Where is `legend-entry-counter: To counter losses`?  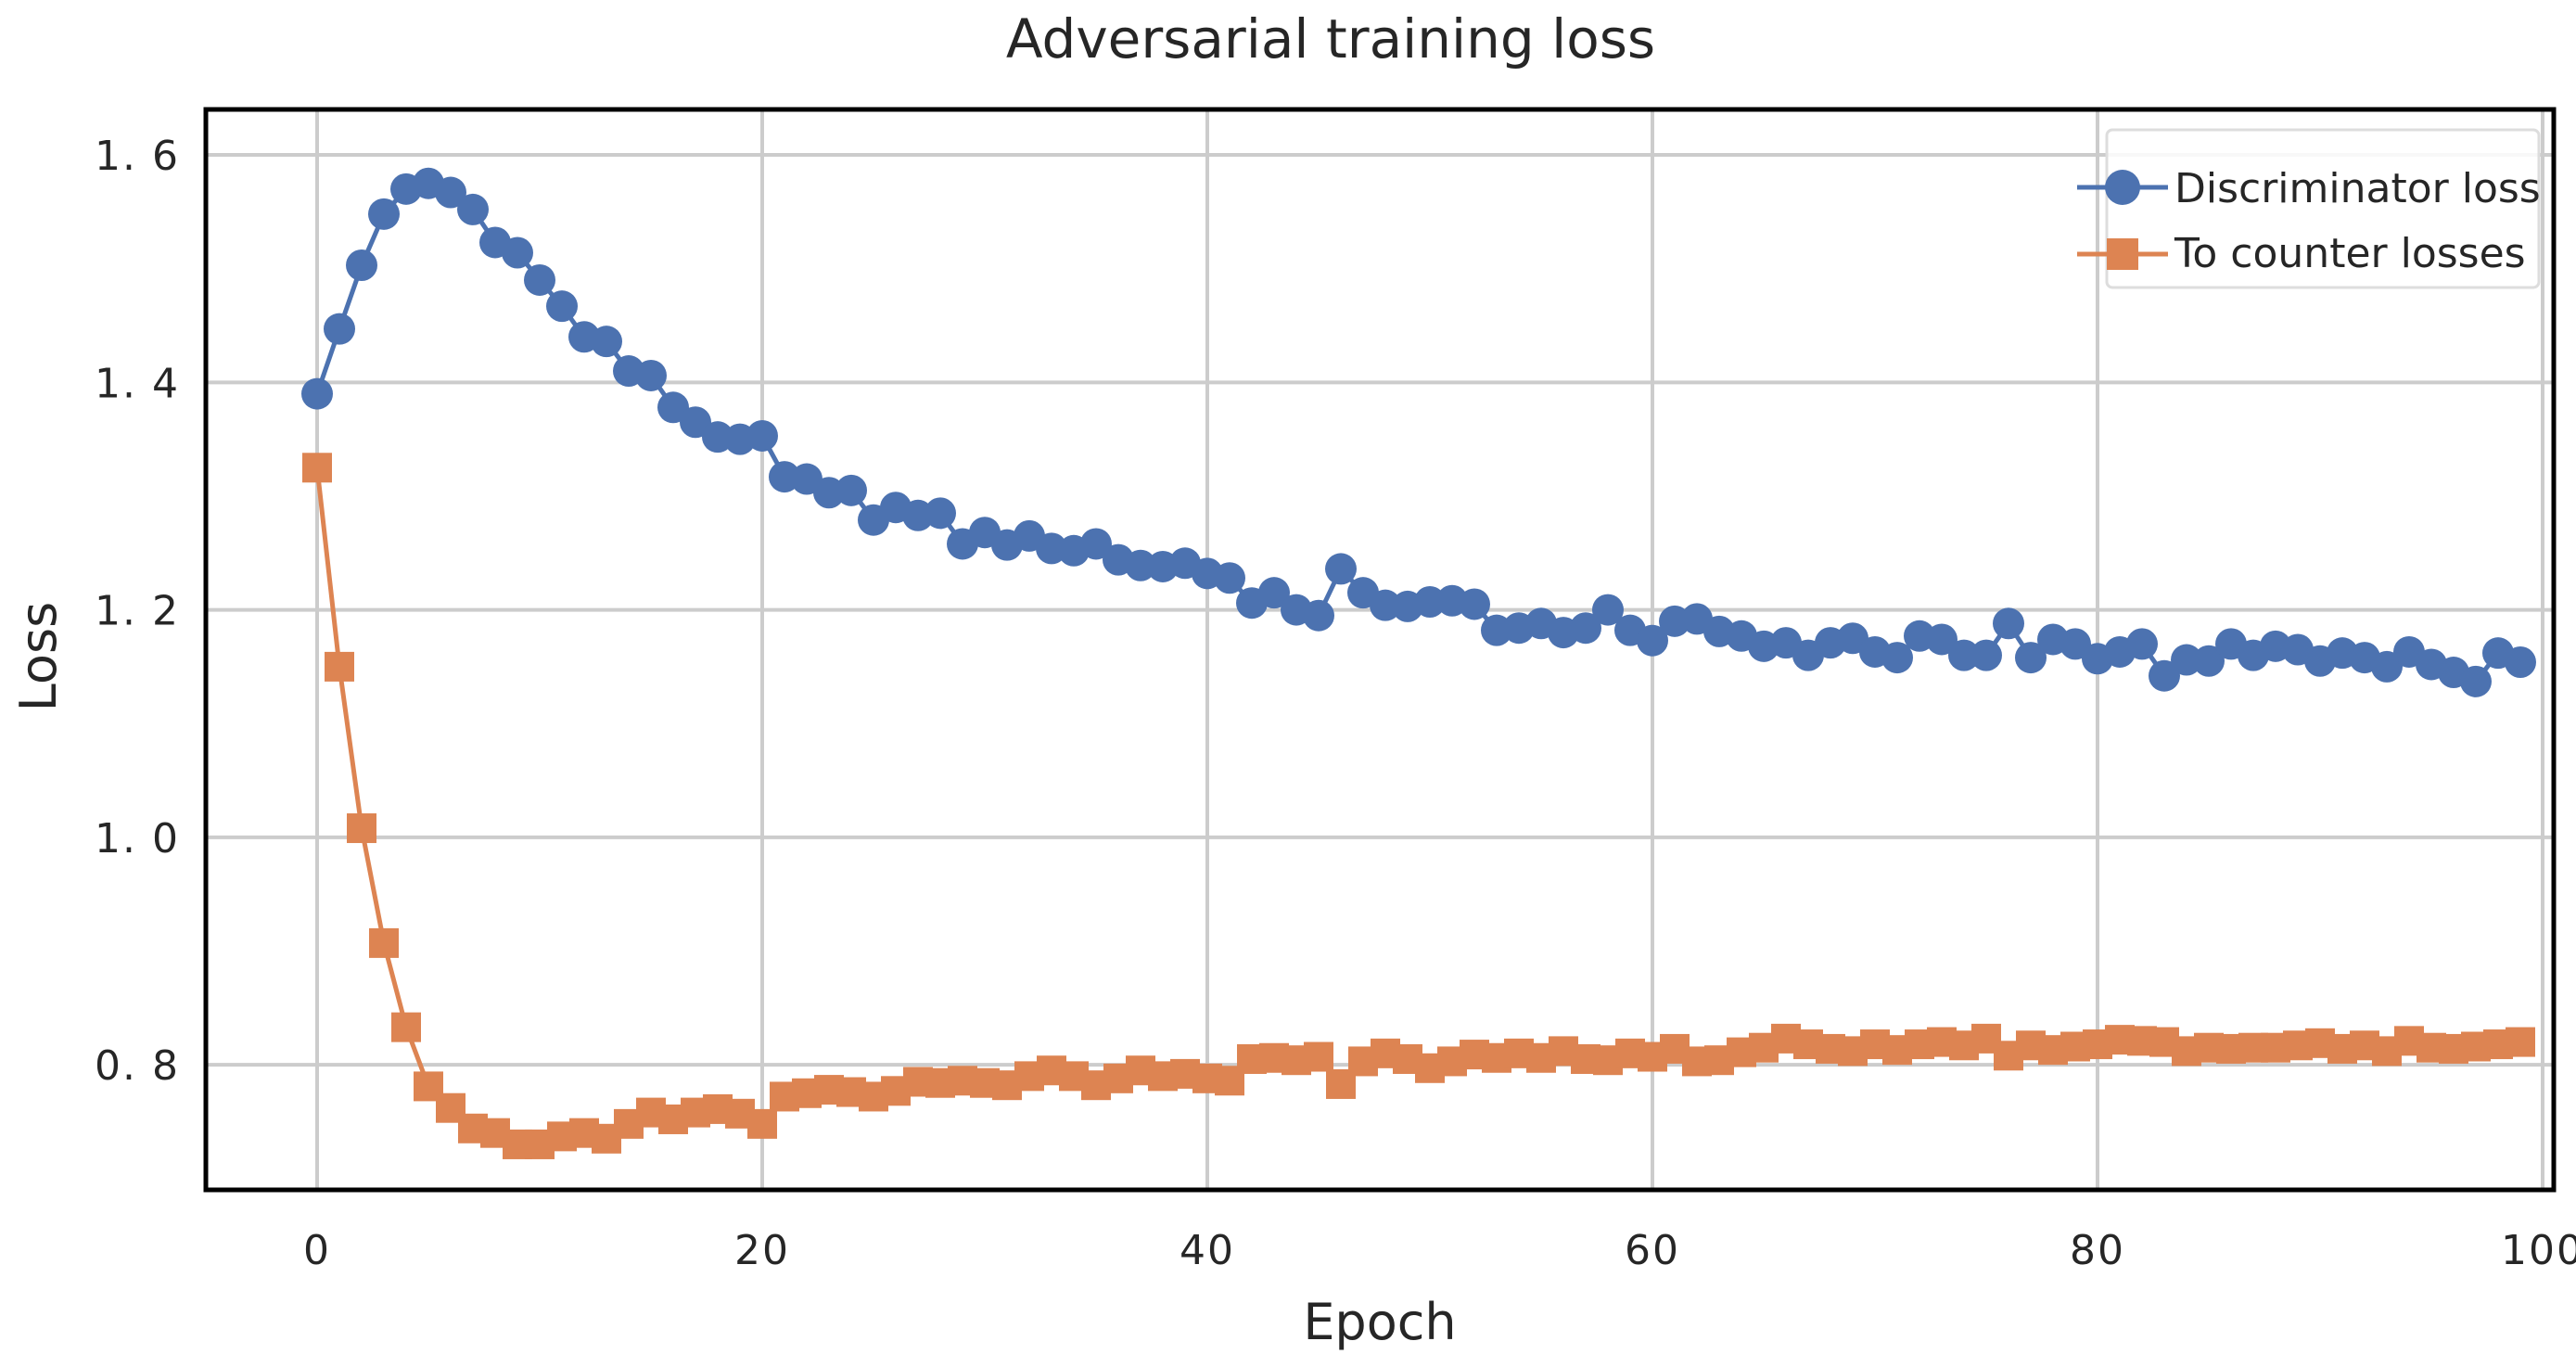
legend-entry-counter: To counter losses is located at coordinates (2301, 254).